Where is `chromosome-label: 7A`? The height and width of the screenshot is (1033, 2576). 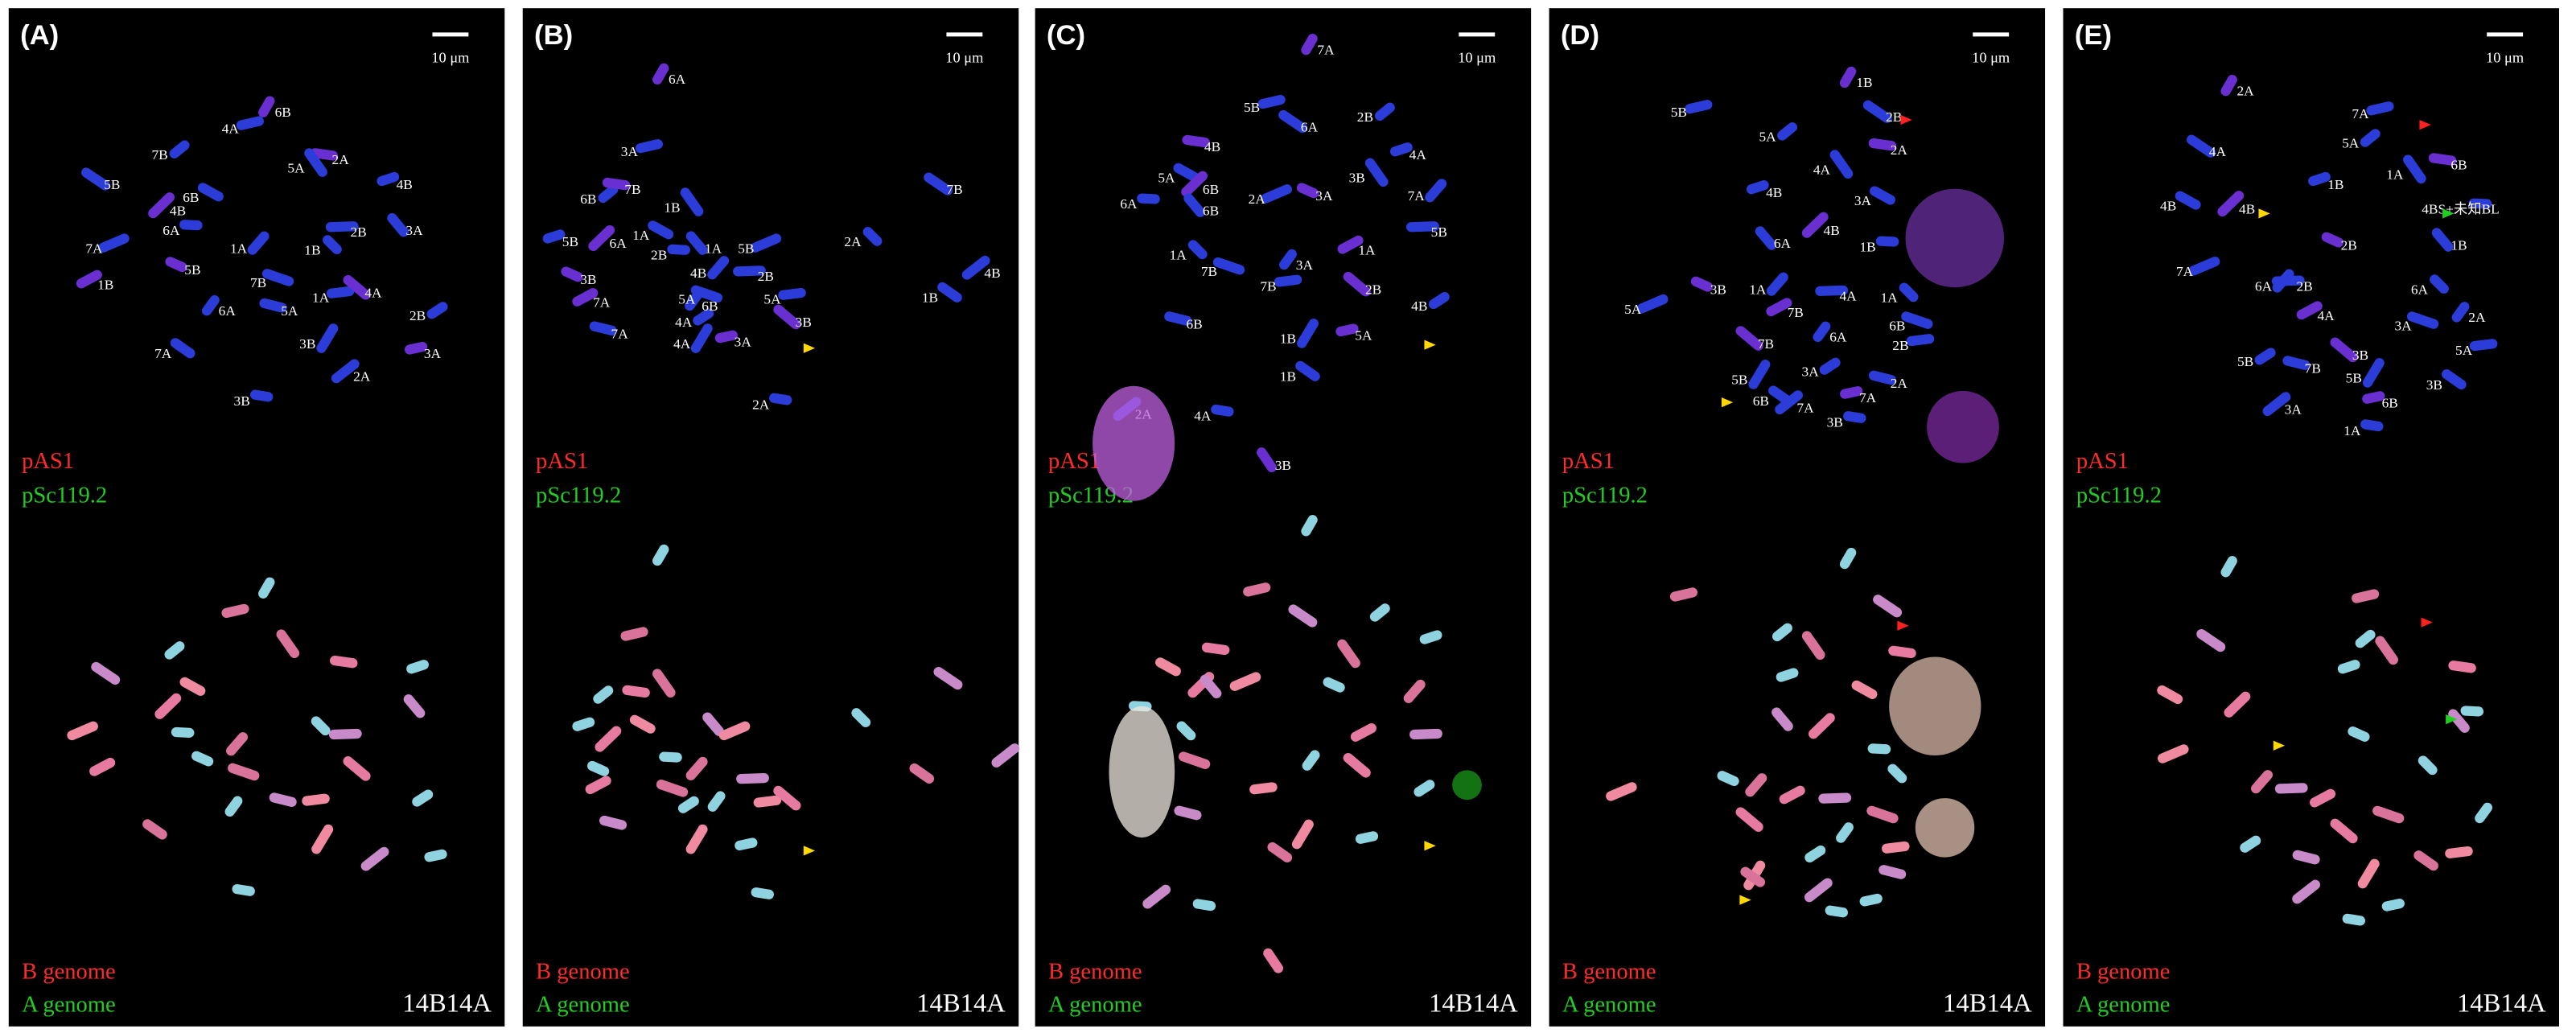
chromosome-label: 7A is located at coordinates (1326, 49).